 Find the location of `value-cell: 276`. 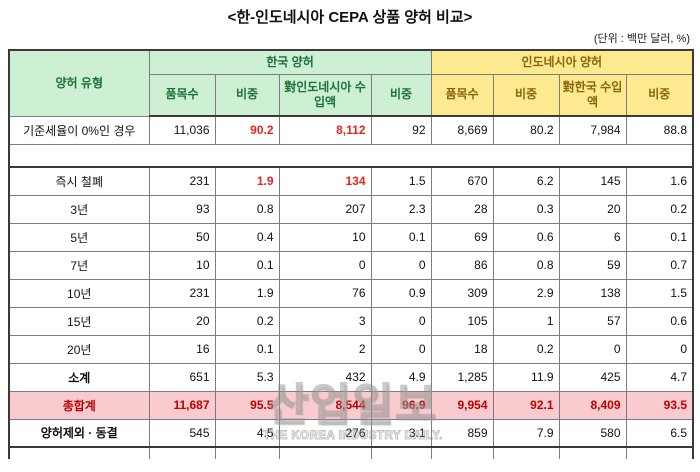

value-cell: 276 is located at coordinates (325, 433).